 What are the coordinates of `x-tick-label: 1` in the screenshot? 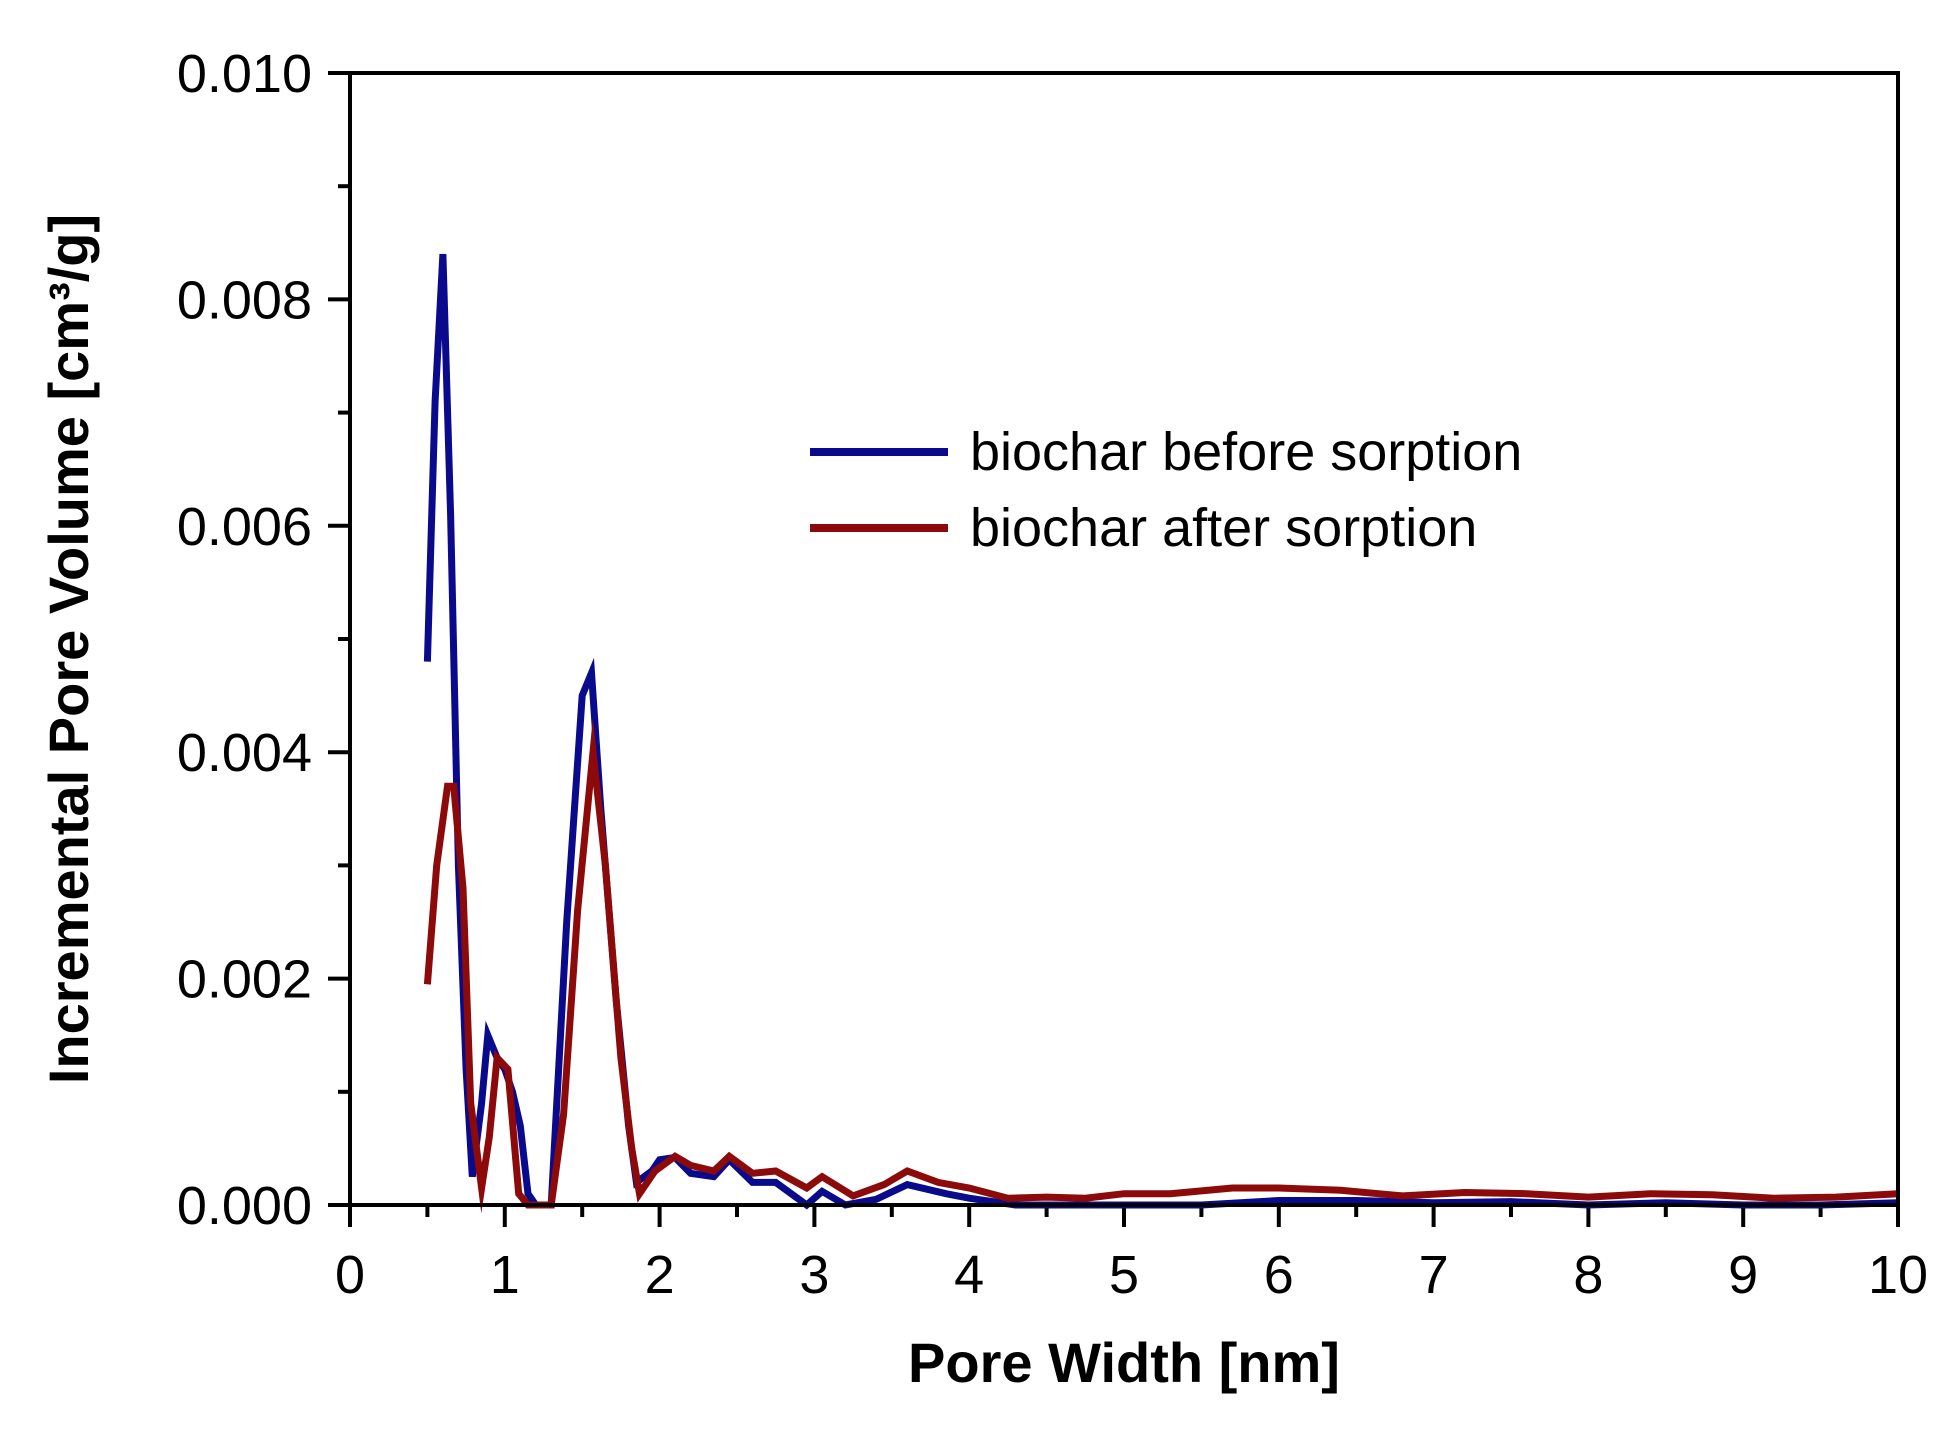 It's located at (505, 1275).